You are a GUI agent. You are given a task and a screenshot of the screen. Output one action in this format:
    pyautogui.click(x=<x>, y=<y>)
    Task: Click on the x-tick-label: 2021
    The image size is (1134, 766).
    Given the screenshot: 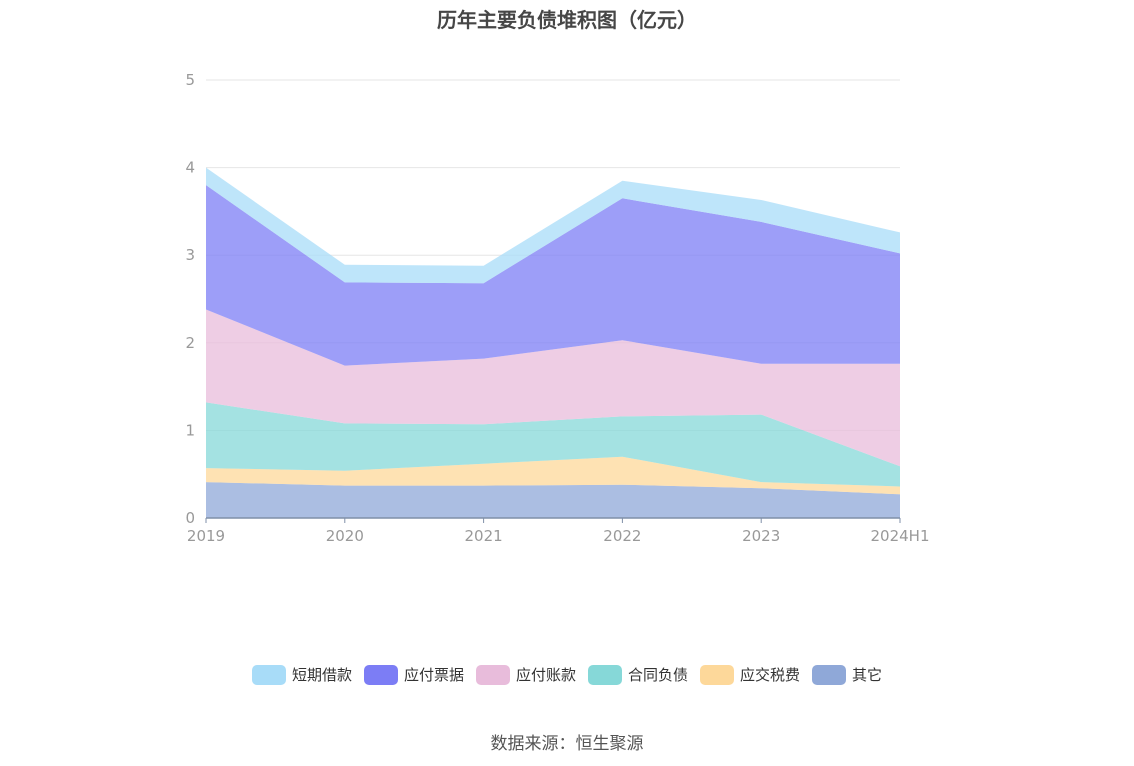 What is the action you would take?
    pyautogui.click(x=484, y=536)
    